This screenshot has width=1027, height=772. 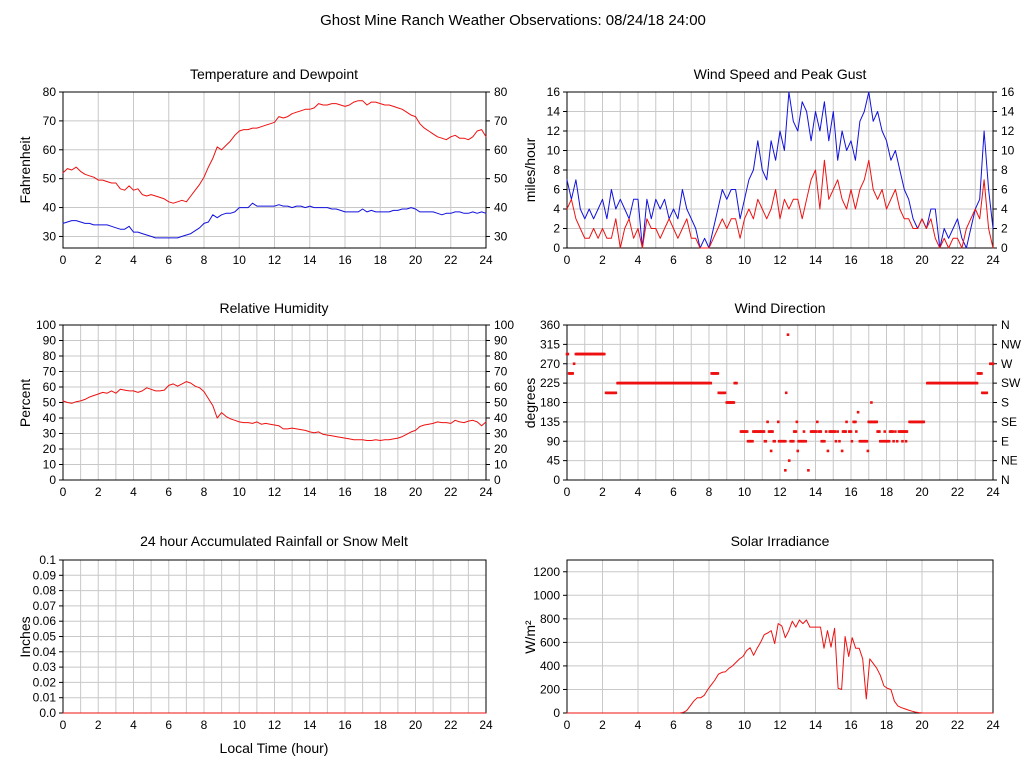 What do you see at coordinates (1009, 461) in the screenshot?
I see `y-tick-label-right: NE` at bounding box center [1009, 461].